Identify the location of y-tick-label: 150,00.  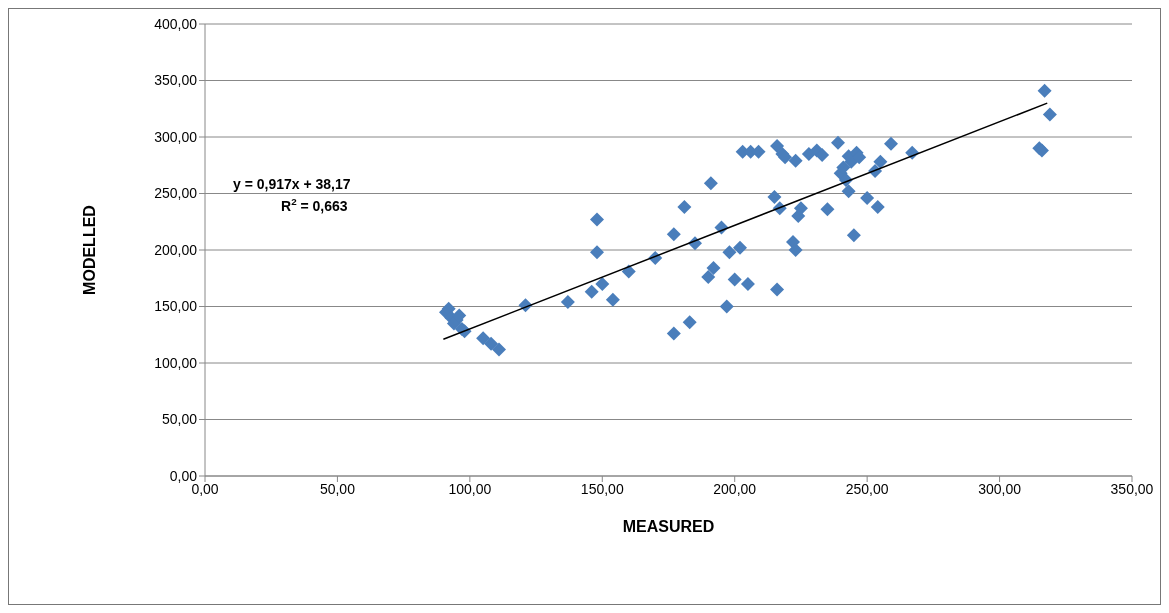
(176, 306).